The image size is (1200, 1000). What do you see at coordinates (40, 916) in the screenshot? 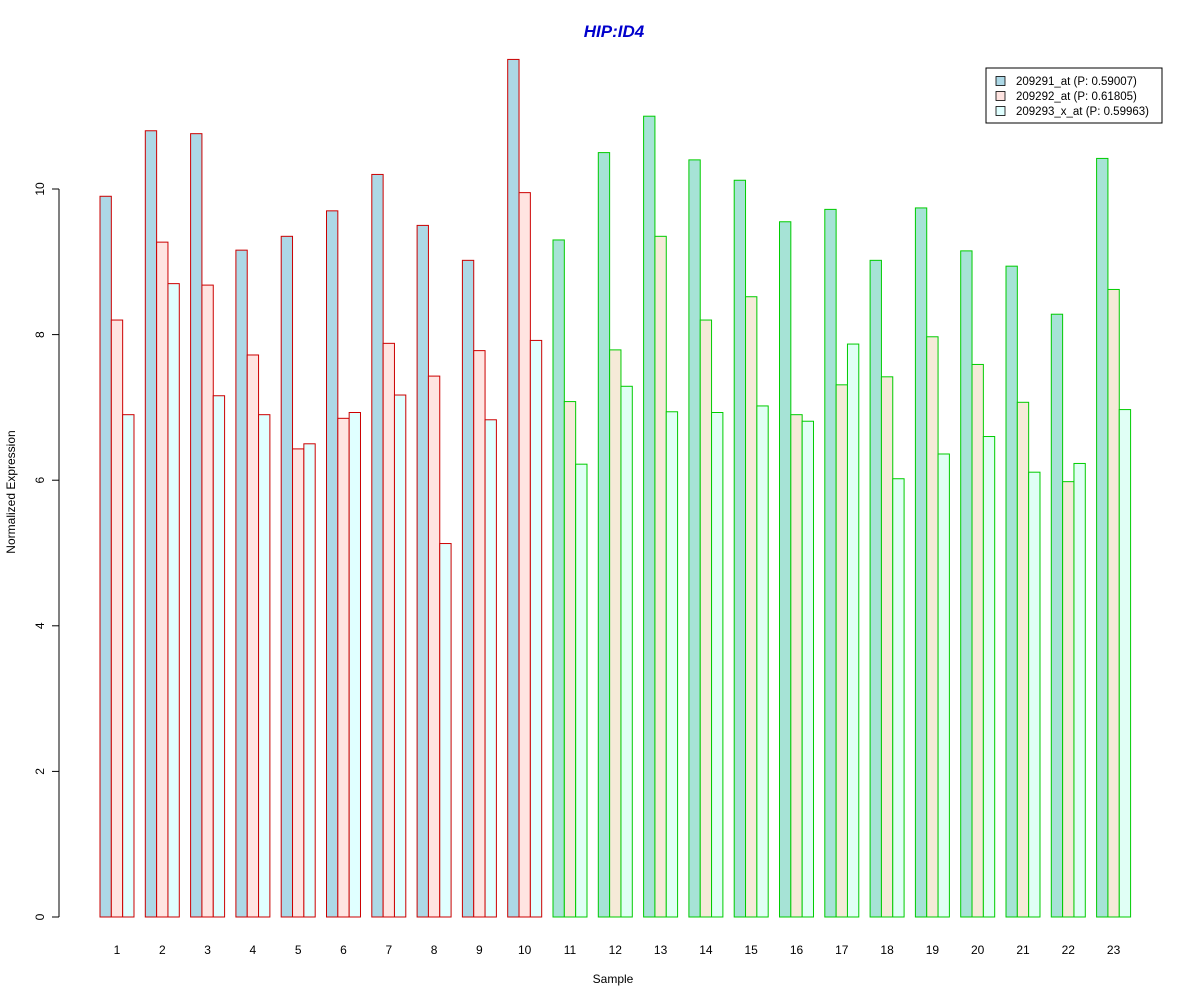
I see `y-tick-label: 0` at bounding box center [40, 916].